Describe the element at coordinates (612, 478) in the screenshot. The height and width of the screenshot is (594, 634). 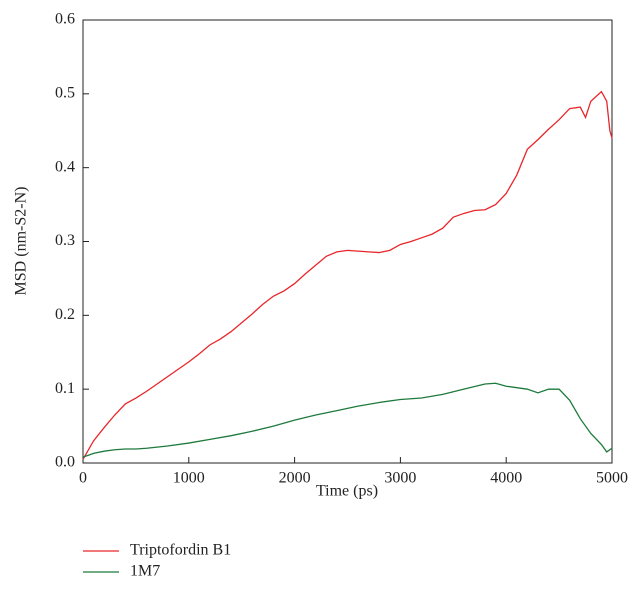
I see `x-tick-label: 5000` at that location.